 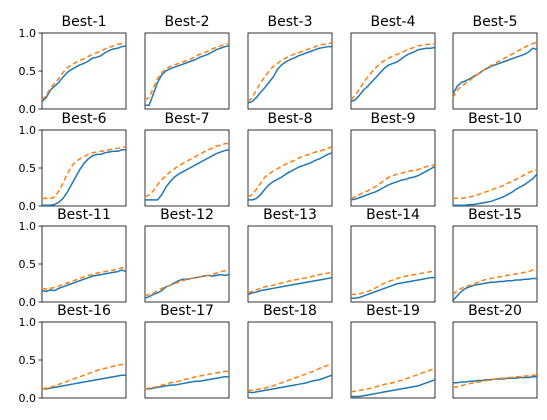 I want to click on panel-14: Best-14, so click(x=393, y=255).